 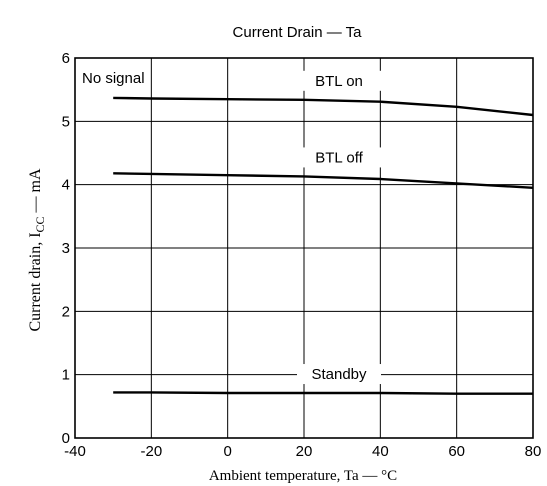 I want to click on y-tick-label: 4, so click(x=66, y=185).